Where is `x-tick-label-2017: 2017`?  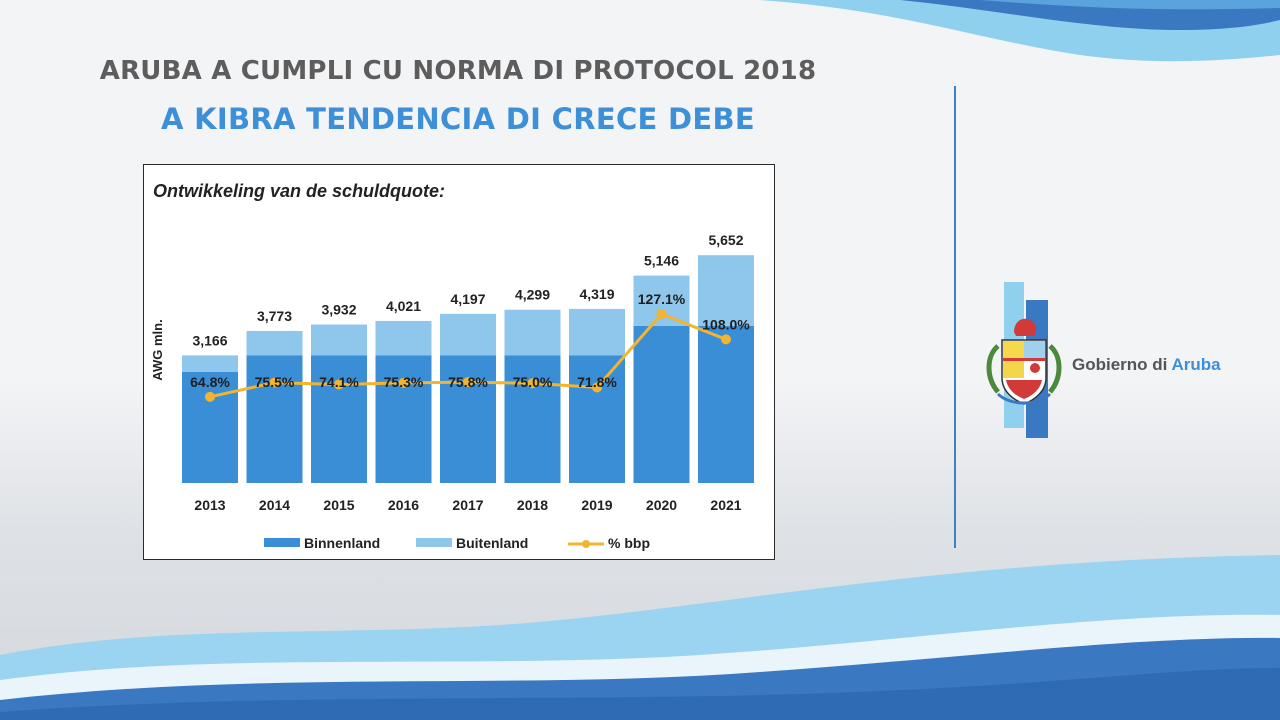 x-tick-label-2017: 2017 is located at coordinates (467, 505).